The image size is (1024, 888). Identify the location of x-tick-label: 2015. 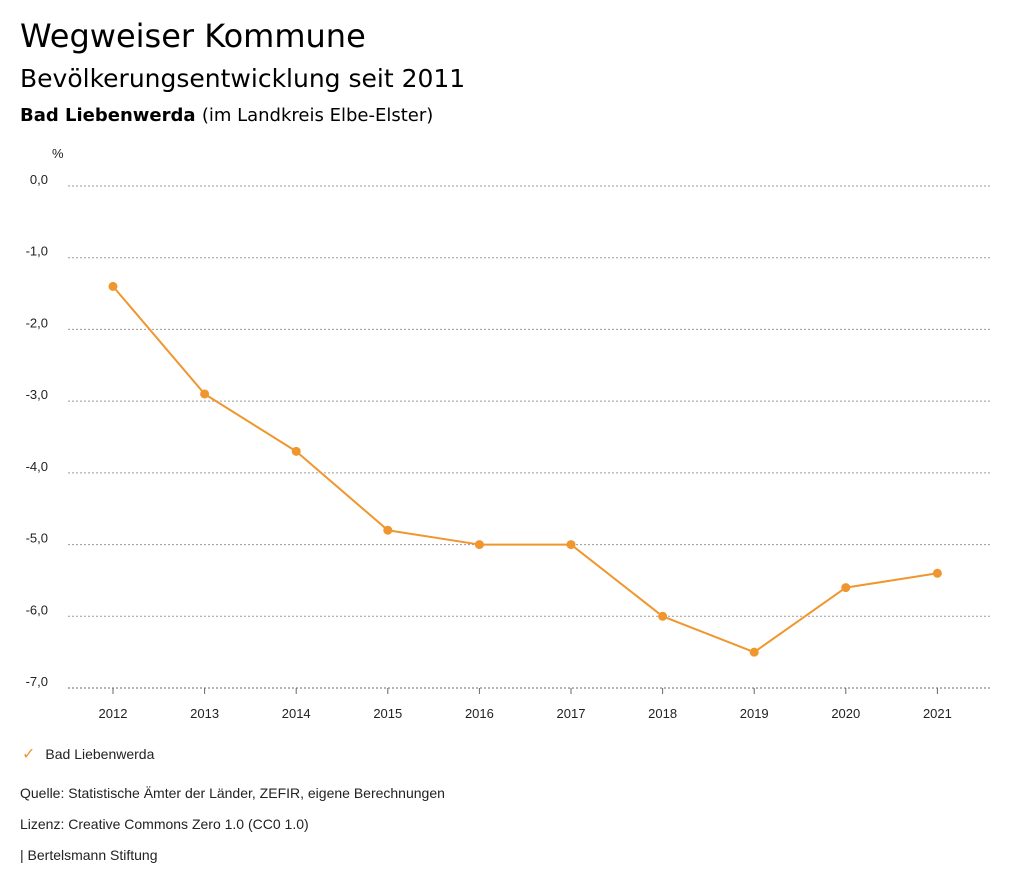
(387, 713).